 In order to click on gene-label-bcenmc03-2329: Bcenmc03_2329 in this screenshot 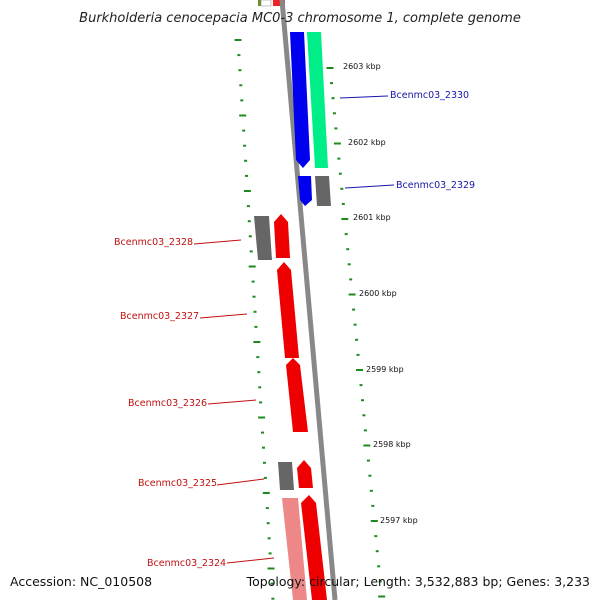, I will do `click(435, 185)`.